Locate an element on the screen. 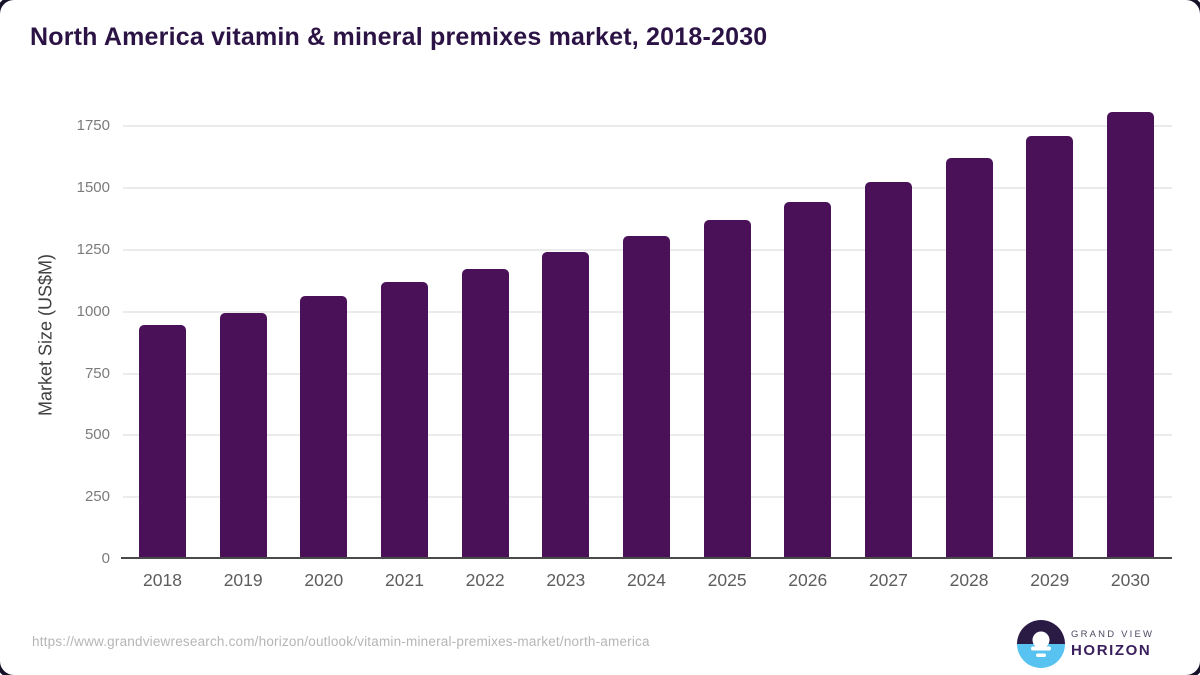 The height and width of the screenshot is (675, 1200). bar-2025 is located at coordinates (727, 389).